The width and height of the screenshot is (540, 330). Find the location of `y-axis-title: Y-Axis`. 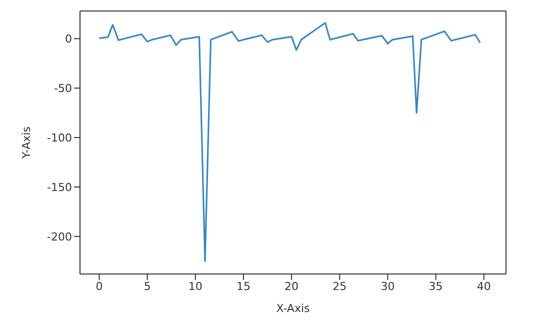

y-axis-title: Y-Axis is located at coordinates (26, 143).